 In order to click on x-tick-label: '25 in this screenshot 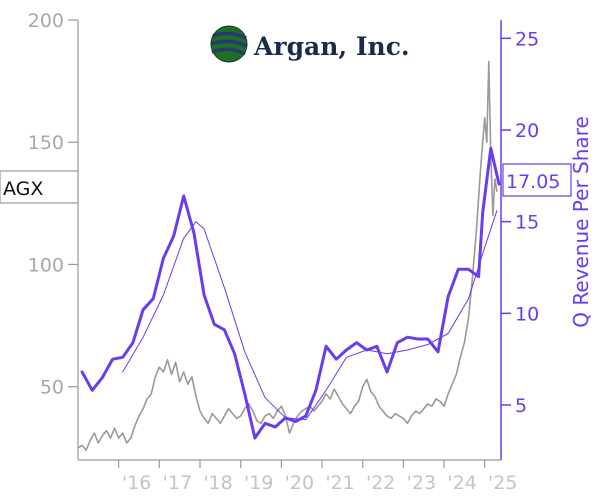, I will do `click(502, 483)`.